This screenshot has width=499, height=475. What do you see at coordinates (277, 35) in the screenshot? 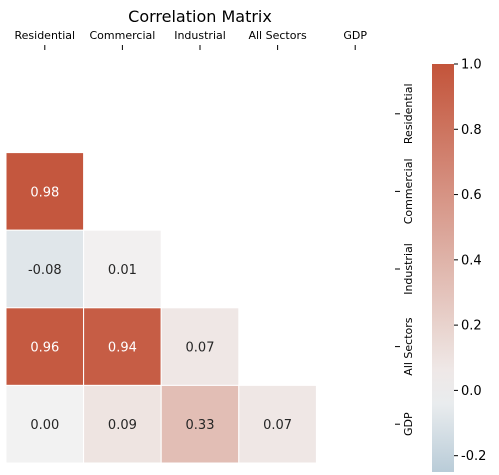
I see `x-tick-label: All Sectors` at bounding box center [277, 35].